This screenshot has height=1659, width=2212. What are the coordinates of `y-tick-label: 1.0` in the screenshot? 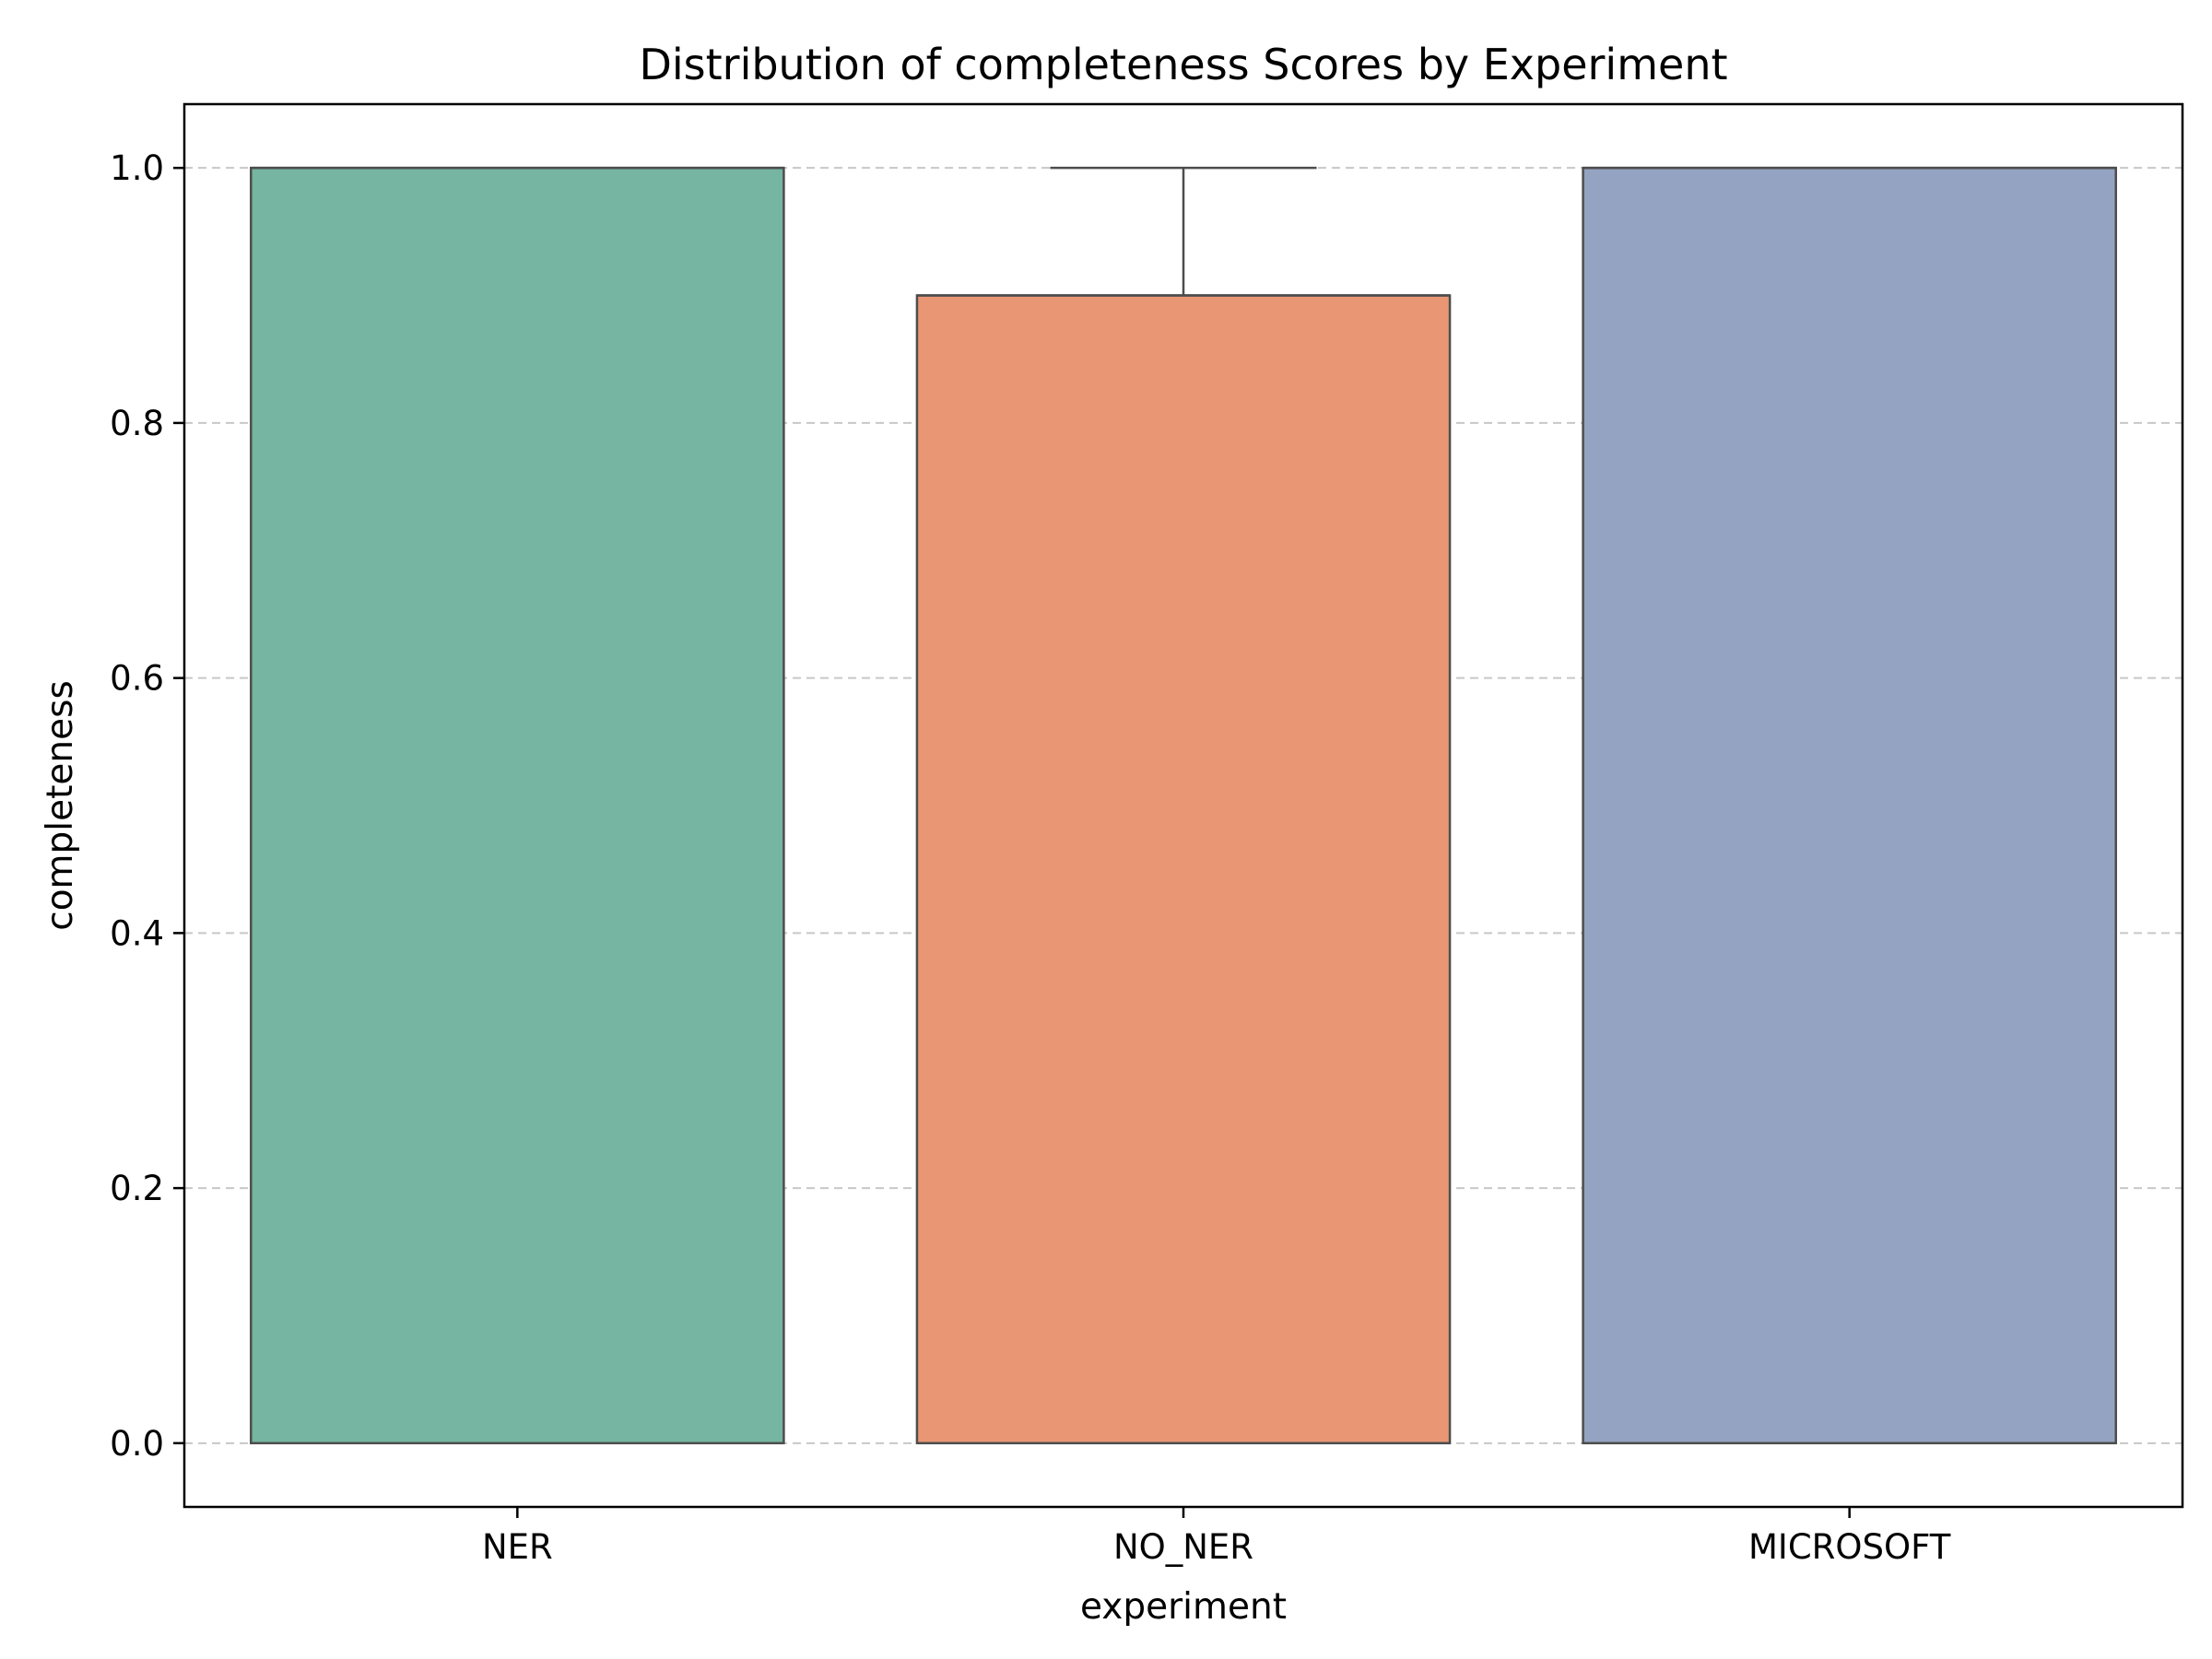 It's located at (137, 168).